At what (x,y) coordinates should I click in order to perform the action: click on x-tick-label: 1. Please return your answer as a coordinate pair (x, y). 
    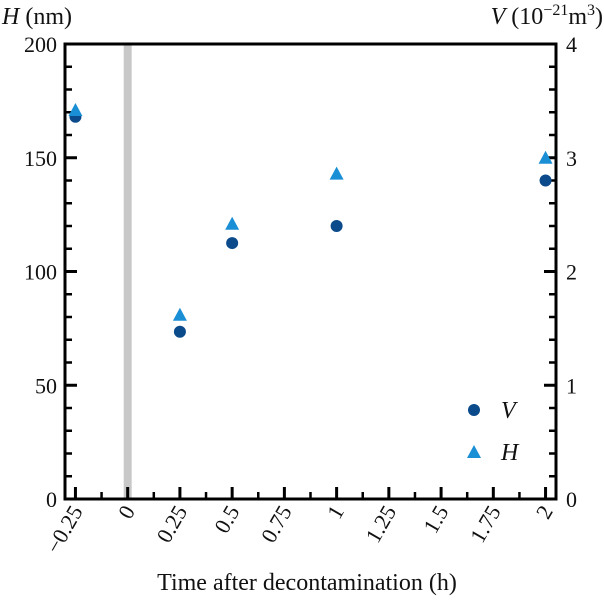
    Looking at the image, I should click on (335, 512).